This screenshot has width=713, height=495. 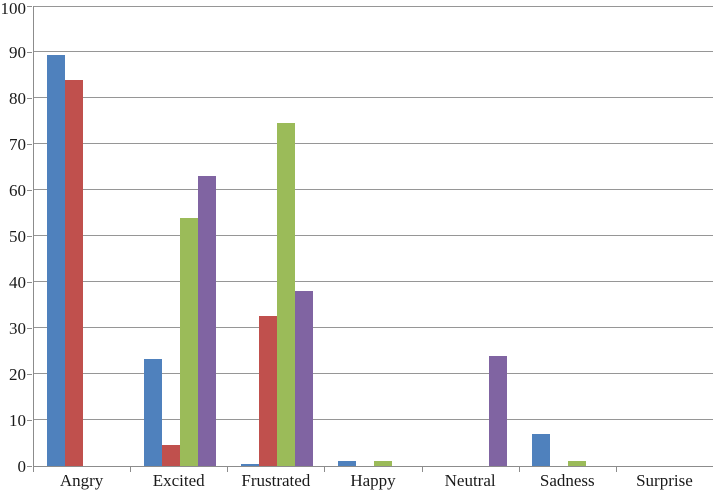 What do you see at coordinates (250, 465) in the screenshot?
I see `bar-frustrated-series-blue` at bounding box center [250, 465].